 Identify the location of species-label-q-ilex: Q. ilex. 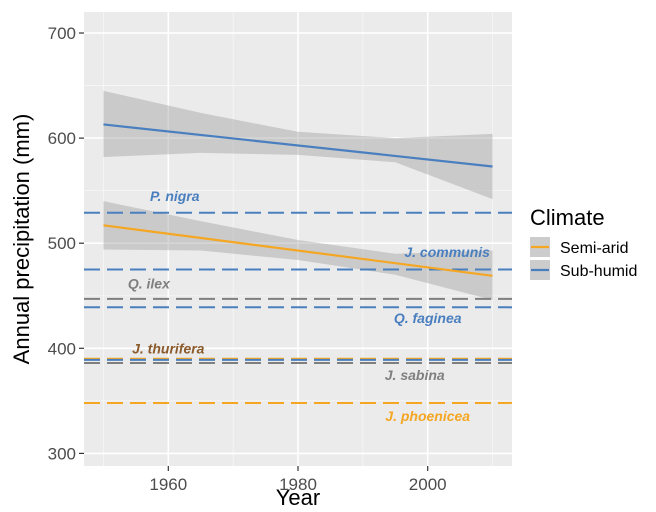
(149, 283).